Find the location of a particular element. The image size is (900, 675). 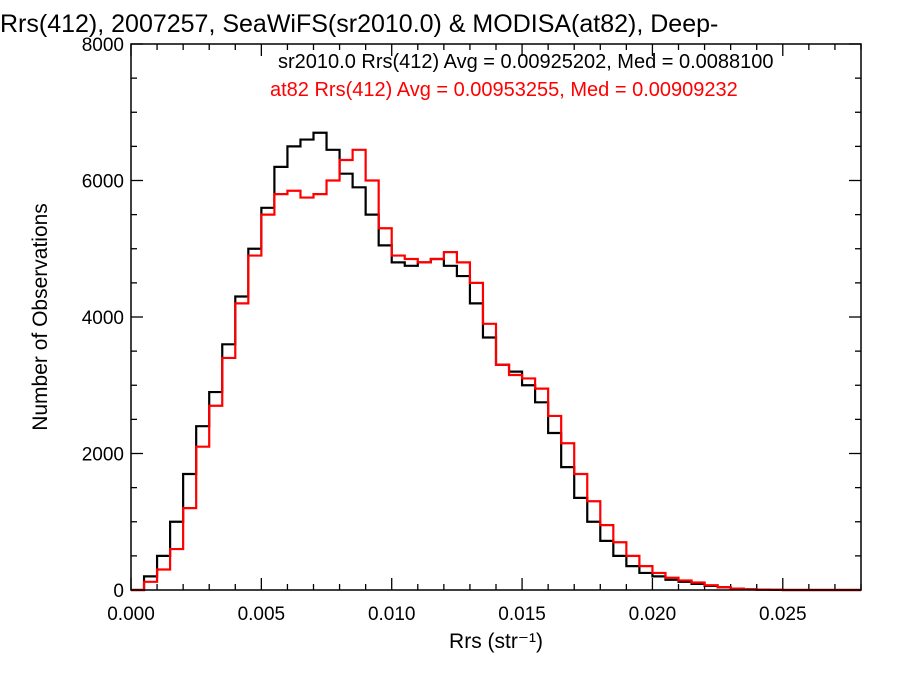

x-tick-label: 0.015 is located at coordinates (522, 614).